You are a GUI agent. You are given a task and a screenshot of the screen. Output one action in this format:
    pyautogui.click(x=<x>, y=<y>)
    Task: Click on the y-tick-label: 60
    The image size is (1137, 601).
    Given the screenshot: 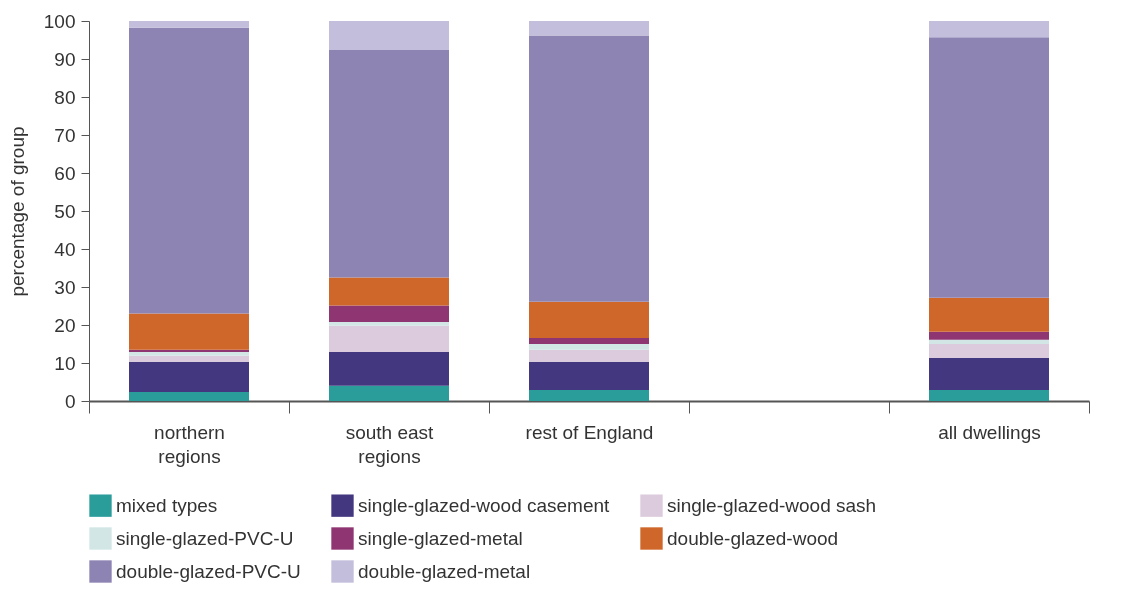 What is the action you would take?
    pyautogui.click(x=65, y=173)
    